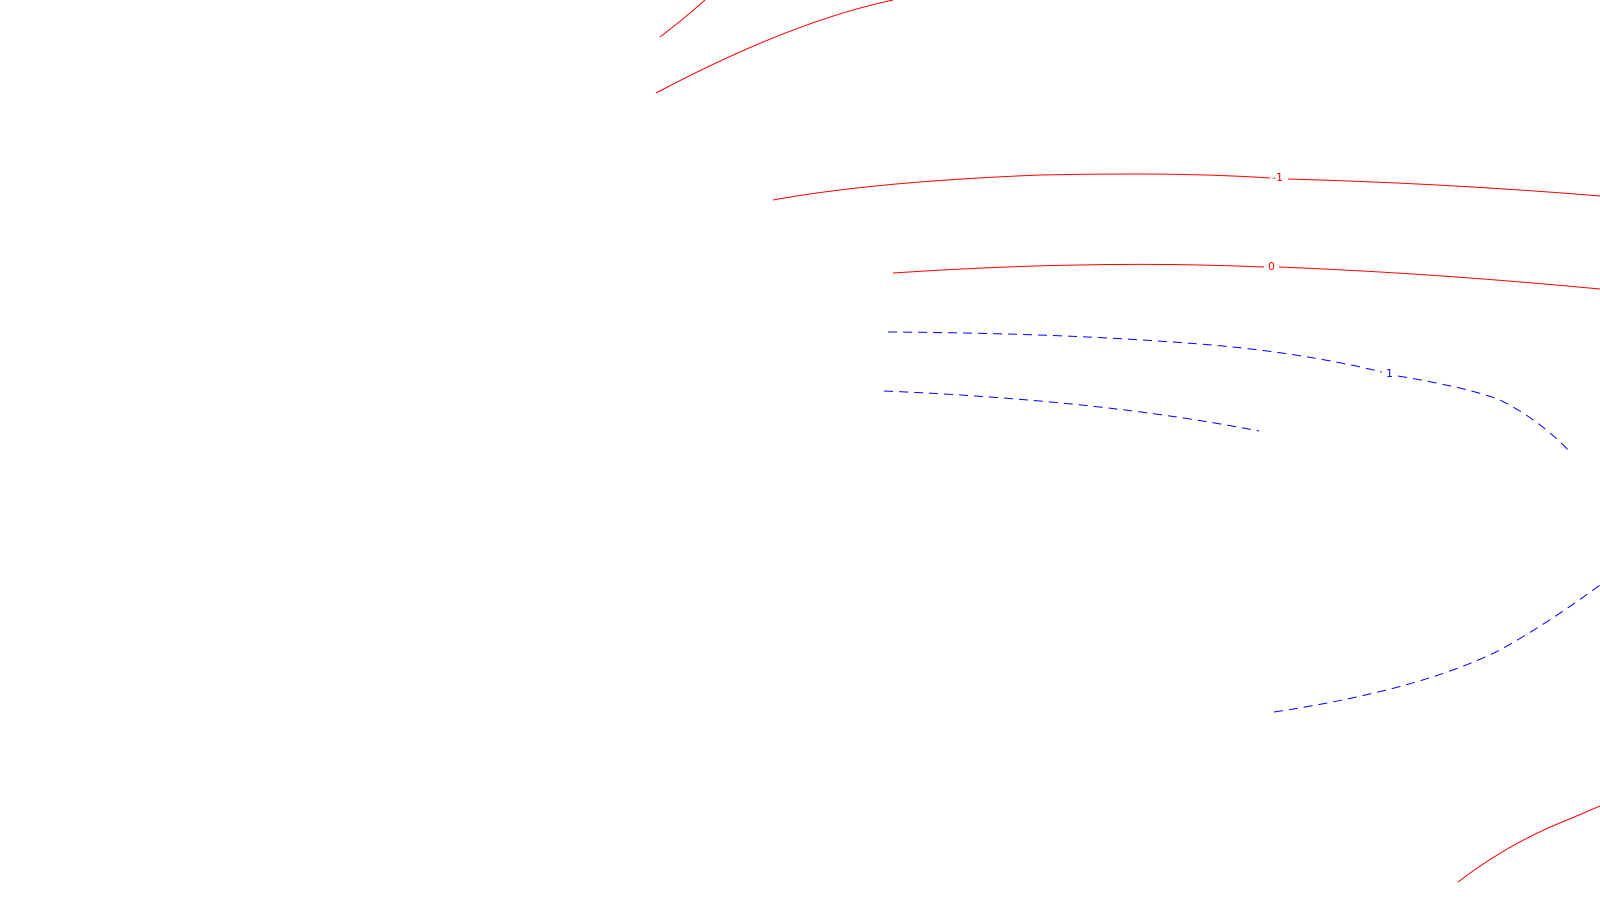 The width and height of the screenshot is (1600, 900). What do you see at coordinates (1271, 266) in the screenshot?
I see `contour-label-zero: 0` at bounding box center [1271, 266].